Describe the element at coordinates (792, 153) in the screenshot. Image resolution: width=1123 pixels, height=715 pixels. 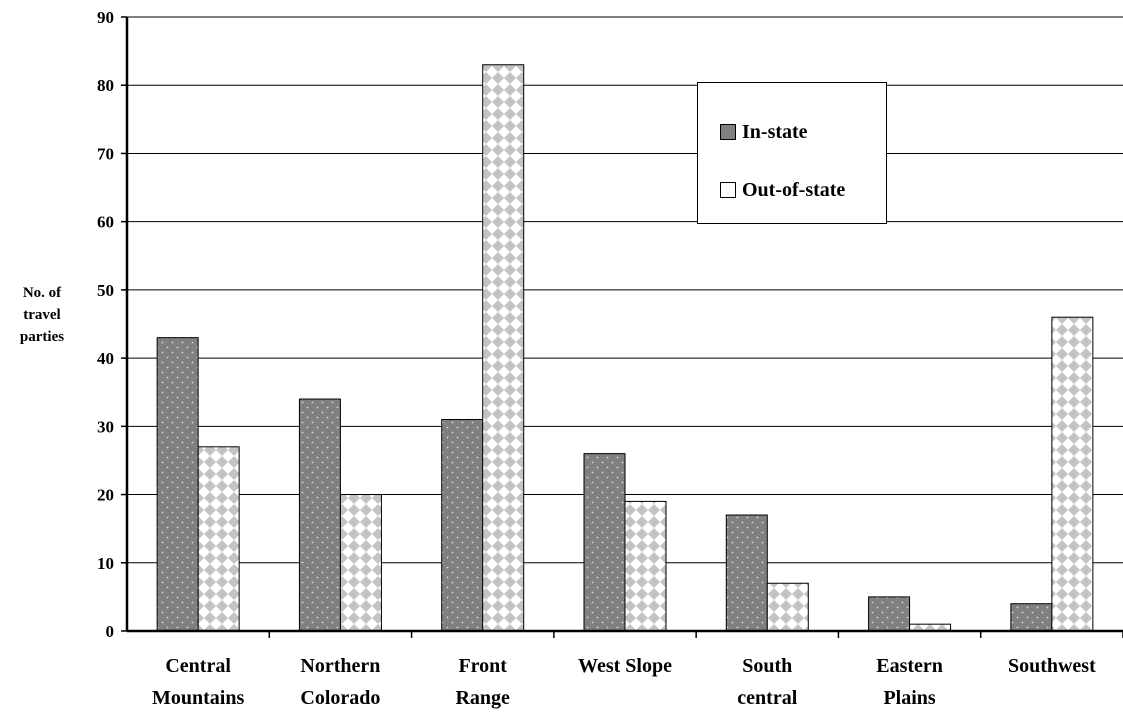
I see `legend: In-state Out-of-state` at that location.